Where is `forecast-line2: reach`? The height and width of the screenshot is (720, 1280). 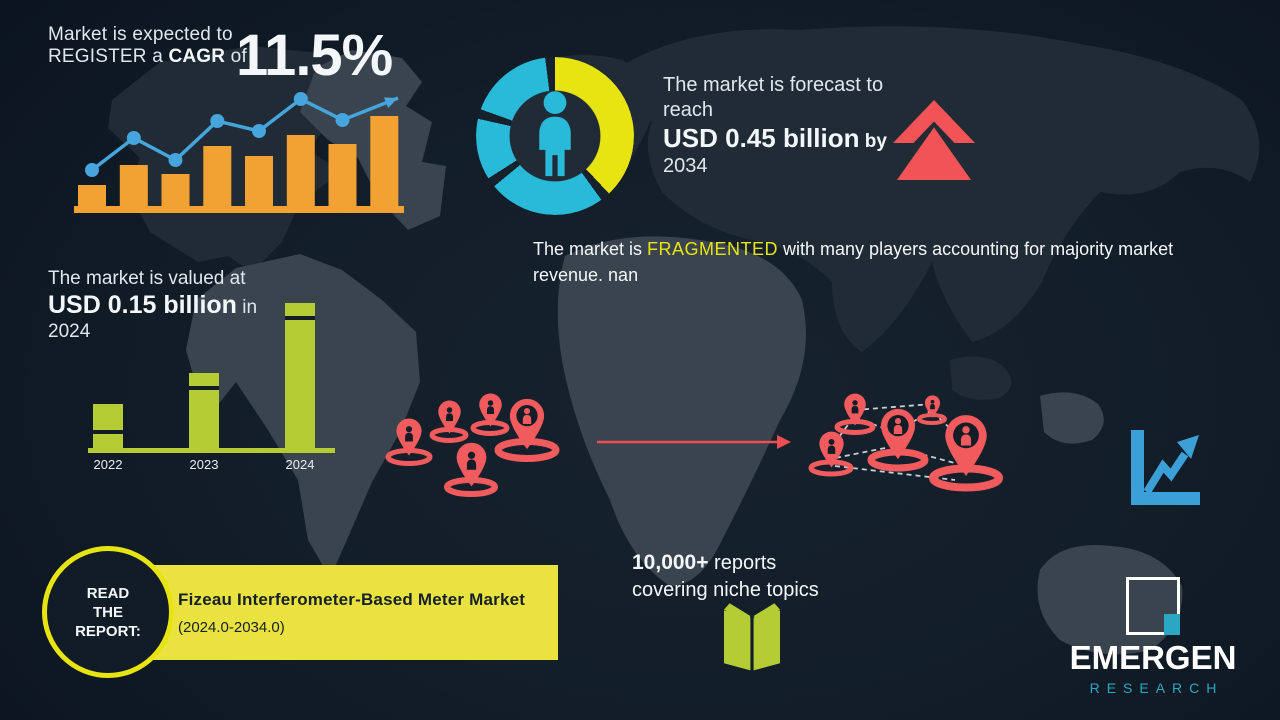 forecast-line2: reach is located at coordinates (688, 110).